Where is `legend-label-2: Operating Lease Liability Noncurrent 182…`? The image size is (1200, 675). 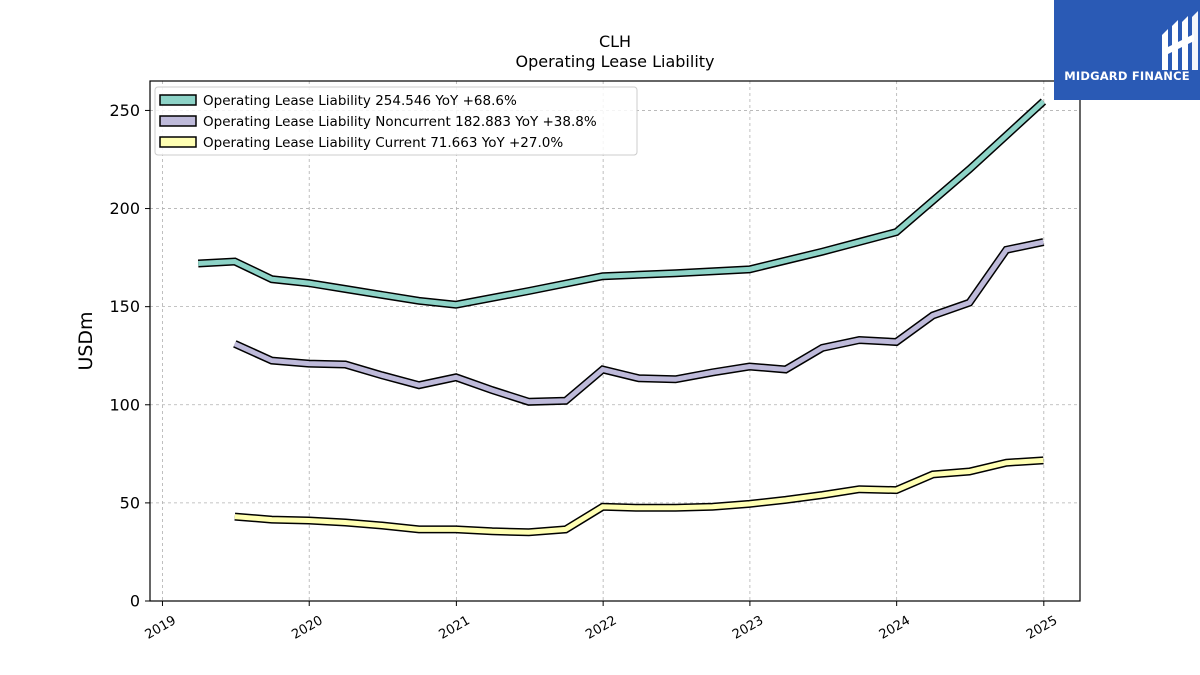
legend-label-2: Operating Lease Liability Noncurrent 182… is located at coordinates (400, 122).